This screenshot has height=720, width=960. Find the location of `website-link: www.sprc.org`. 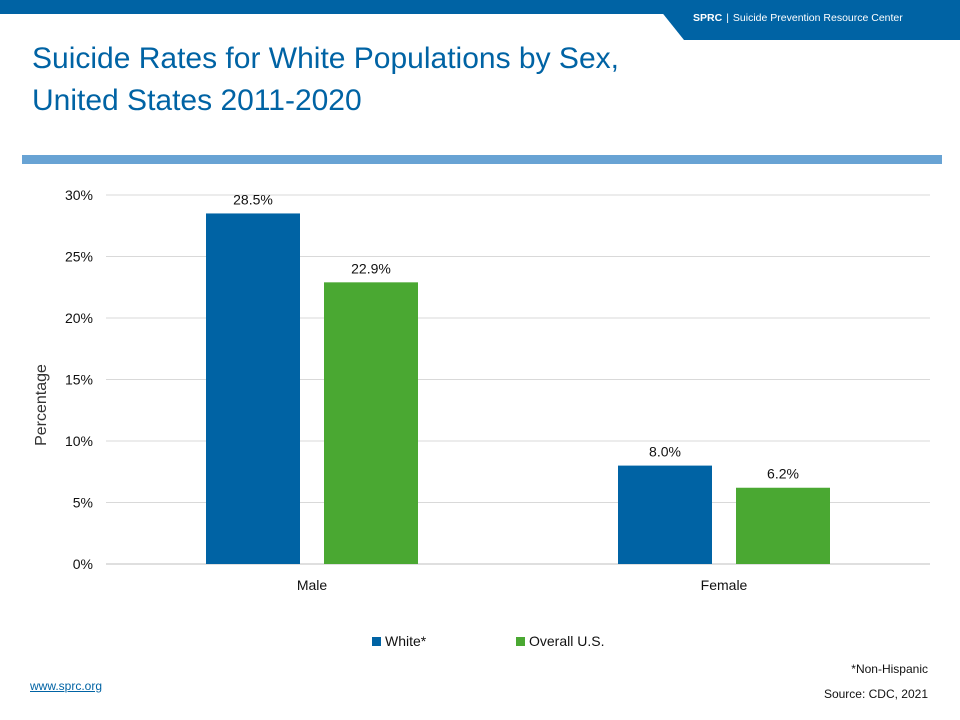

website-link: www.sprc.org is located at coordinates (66, 686).